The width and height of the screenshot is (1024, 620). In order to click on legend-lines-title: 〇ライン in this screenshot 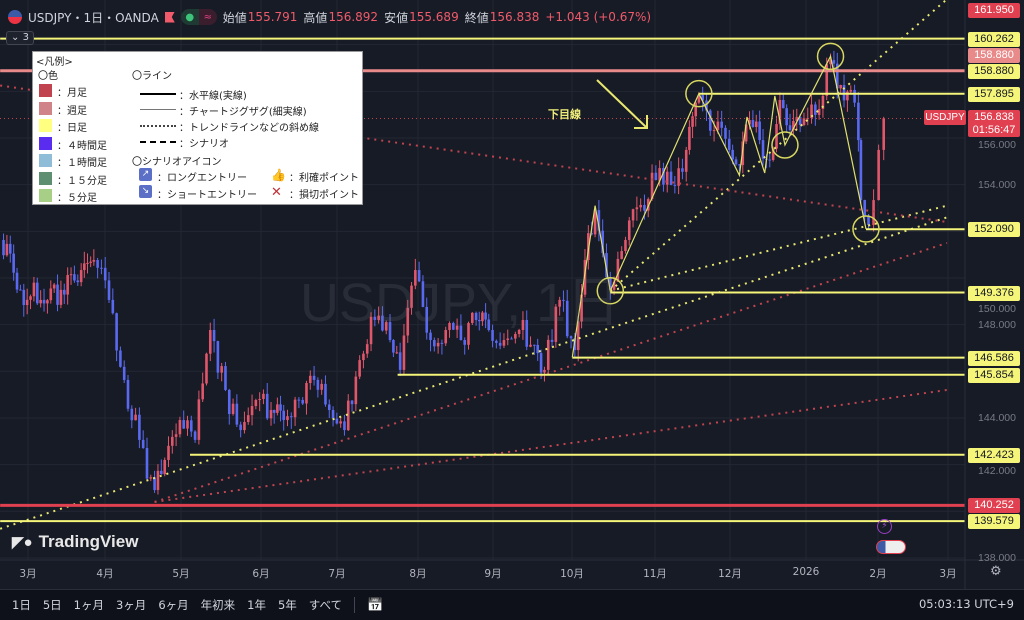, I will do `click(152, 76)`.